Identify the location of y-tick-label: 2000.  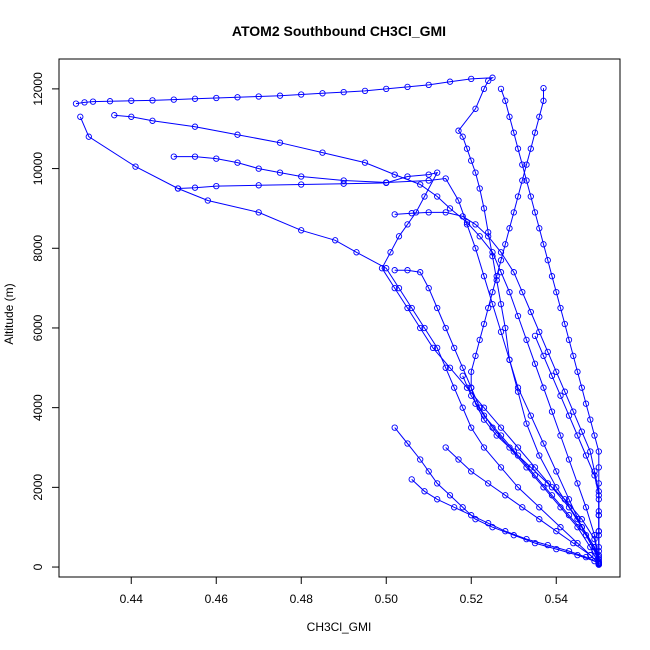
(38, 487).